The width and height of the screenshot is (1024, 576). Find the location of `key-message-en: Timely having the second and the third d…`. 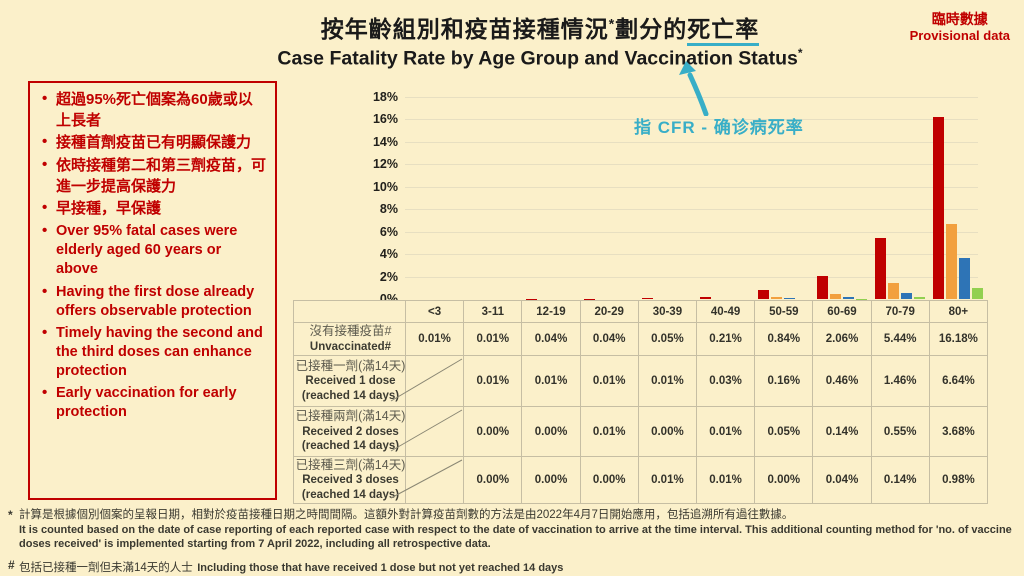

key-message-en: Timely having the second and the third d… is located at coordinates (154, 352).